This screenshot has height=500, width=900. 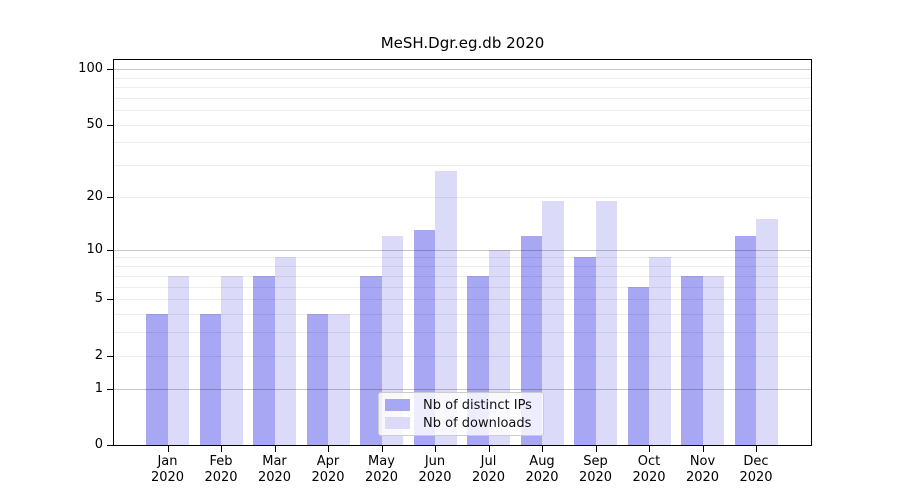 I want to click on bar-downloads-dec, so click(x=767, y=332).